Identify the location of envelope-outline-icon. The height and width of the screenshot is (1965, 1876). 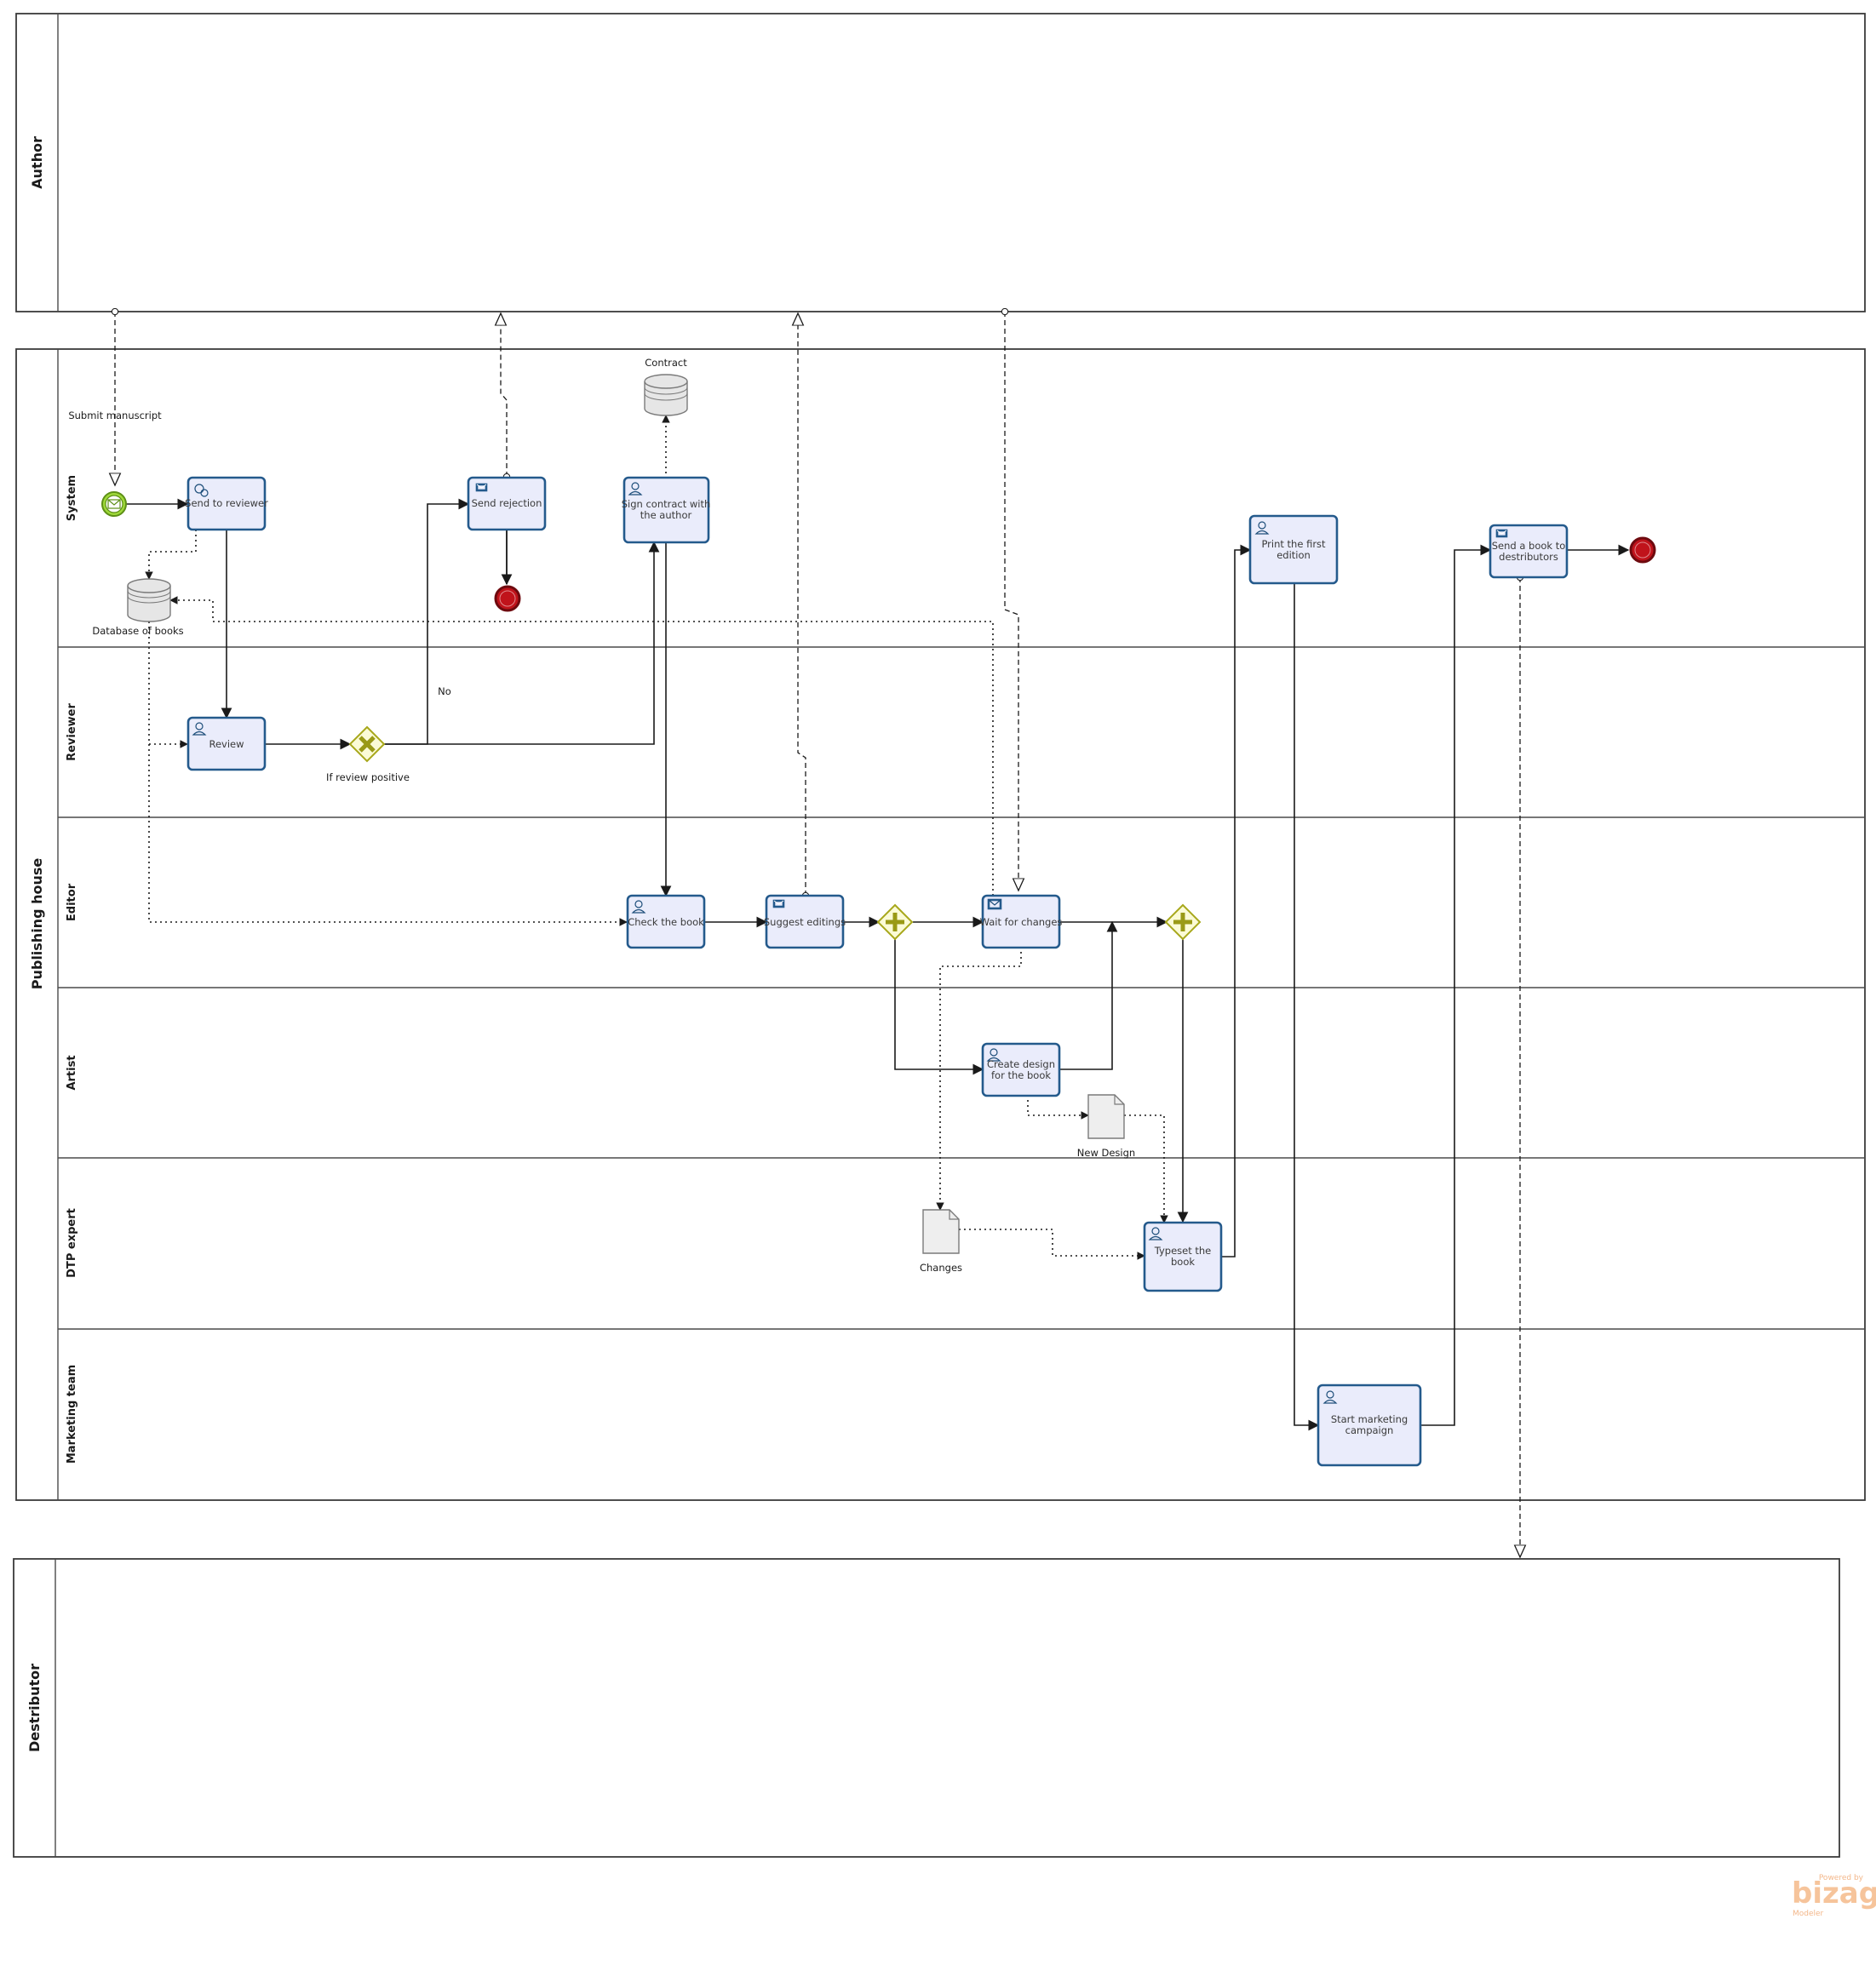
(994, 904).